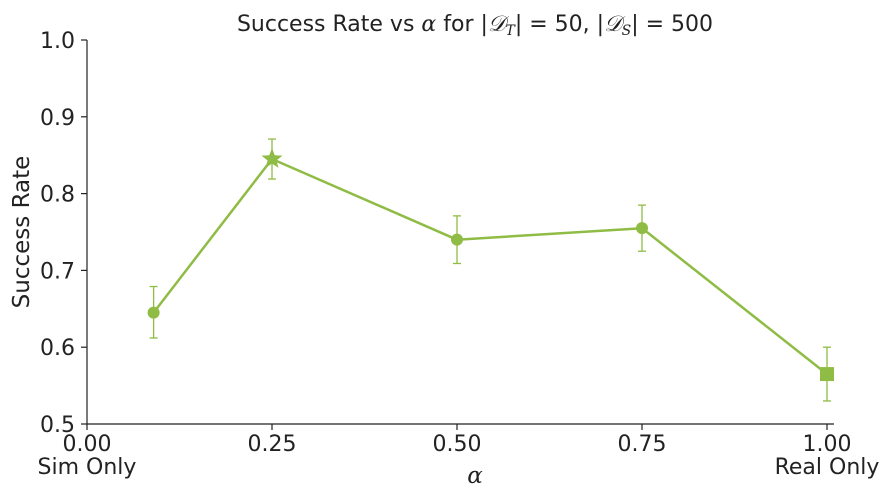  What do you see at coordinates (57, 195) in the screenshot?
I see `y-tick-label: 0.8` at bounding box center [57, 195].